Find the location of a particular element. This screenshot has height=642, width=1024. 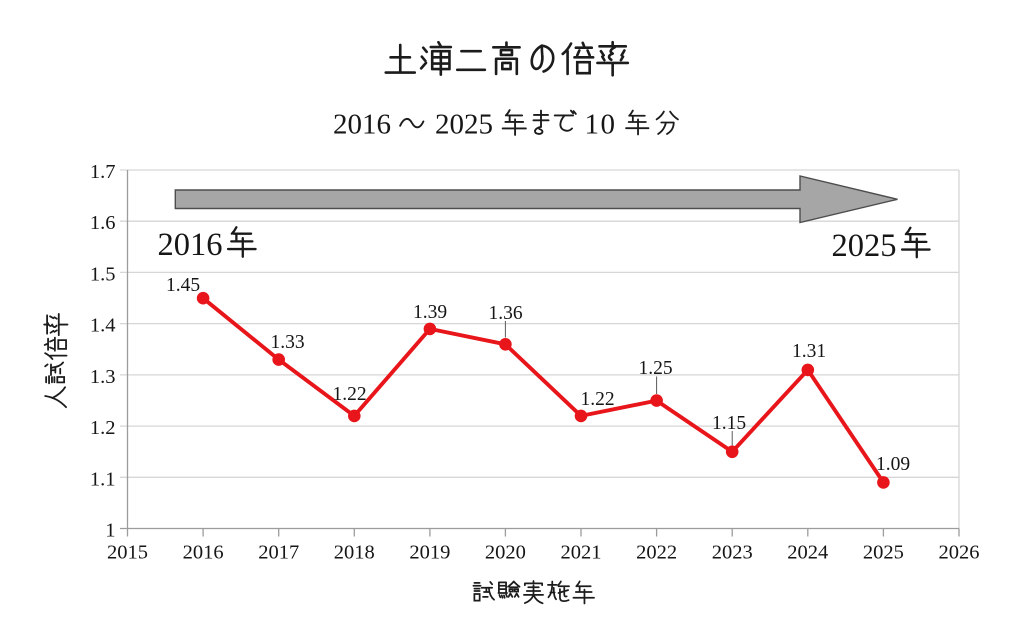

svg-text: 2018 is located at coordinates (354, 553).